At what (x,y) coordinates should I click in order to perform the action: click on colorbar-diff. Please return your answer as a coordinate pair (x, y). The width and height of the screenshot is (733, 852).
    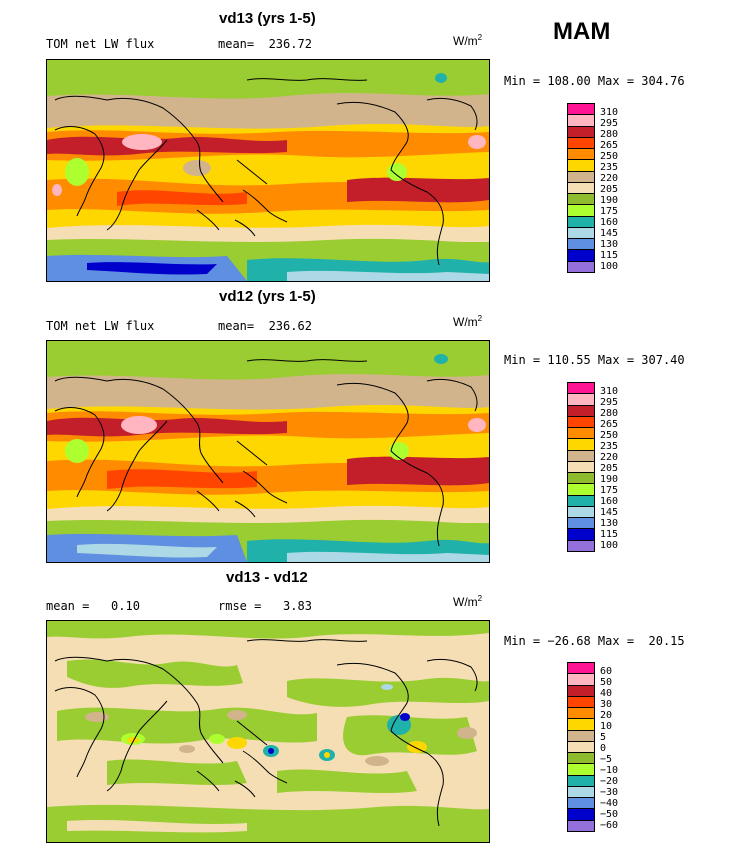
    Looking at the image, I should click on (581, 747).